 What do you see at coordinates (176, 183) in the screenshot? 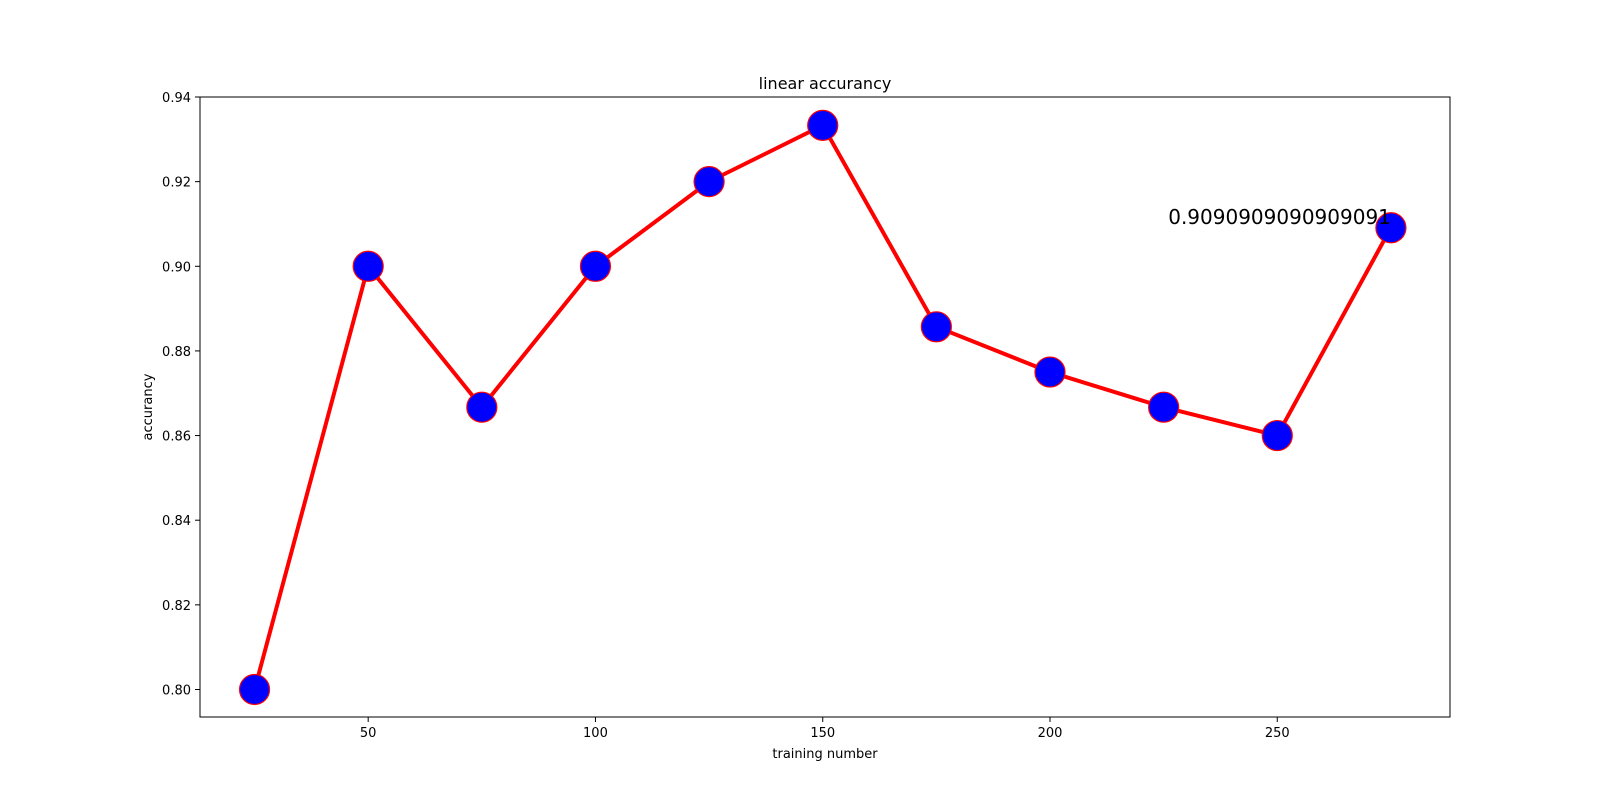
I see `y-tick-label: 0.92` at bounding box center [176, 183].